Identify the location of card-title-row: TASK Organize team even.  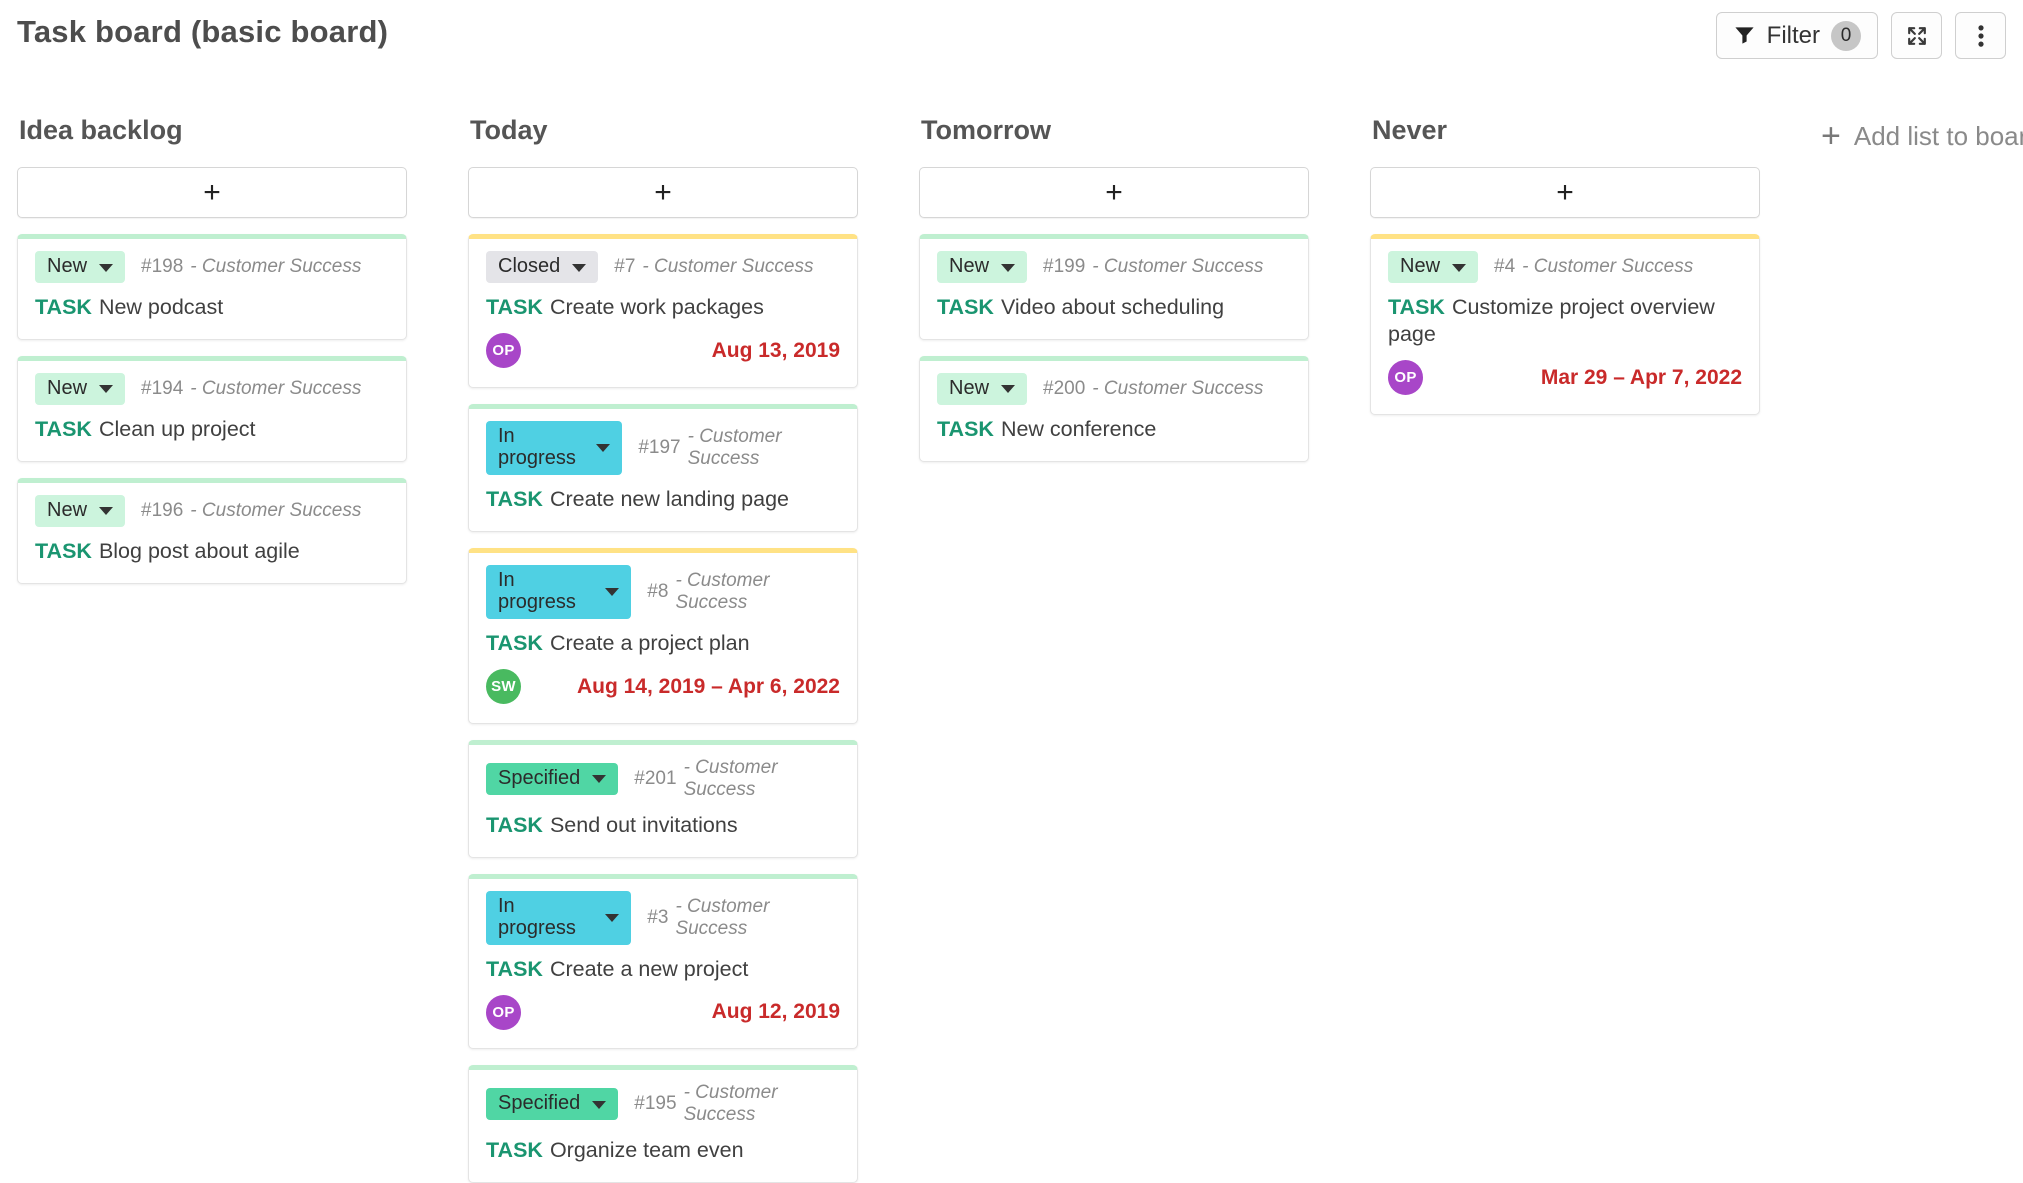
(663, 1150).